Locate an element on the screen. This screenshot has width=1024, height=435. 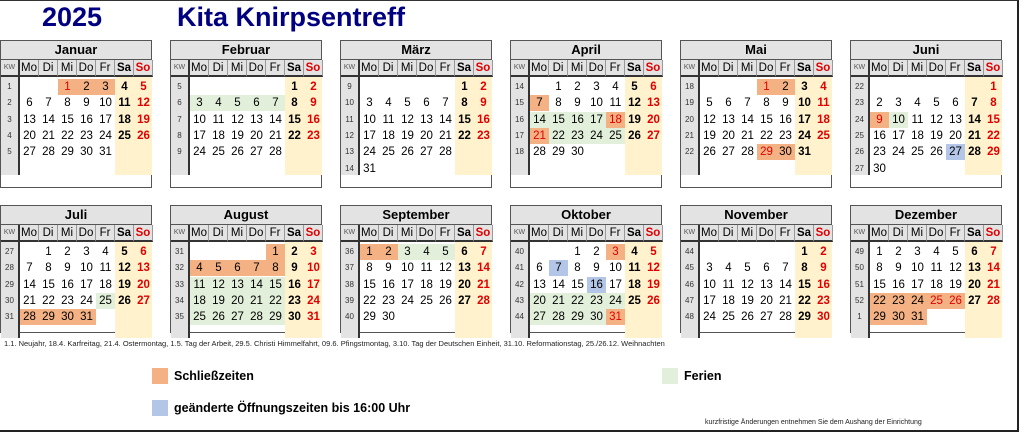
week-number: 23 is located at coordinates (859, 103).